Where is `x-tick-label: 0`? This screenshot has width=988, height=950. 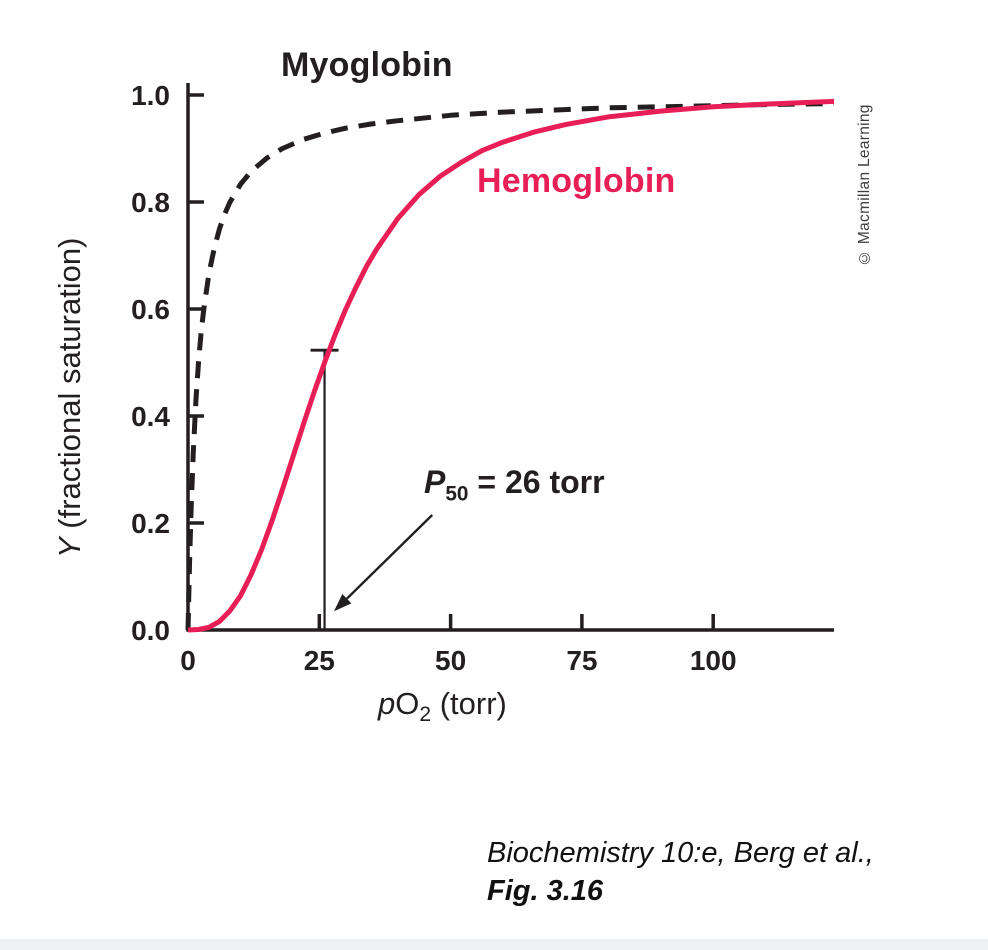
x-tick-label: 0 is located at coordinates (188, 660).